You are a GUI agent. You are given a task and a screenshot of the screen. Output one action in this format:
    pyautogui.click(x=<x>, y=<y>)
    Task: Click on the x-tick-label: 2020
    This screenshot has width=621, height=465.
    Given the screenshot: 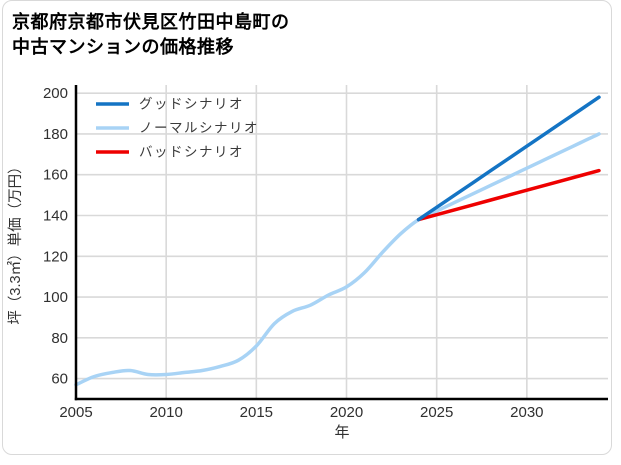 What is the action you would take?
    pyautogui.click(x=346, y=412)
    